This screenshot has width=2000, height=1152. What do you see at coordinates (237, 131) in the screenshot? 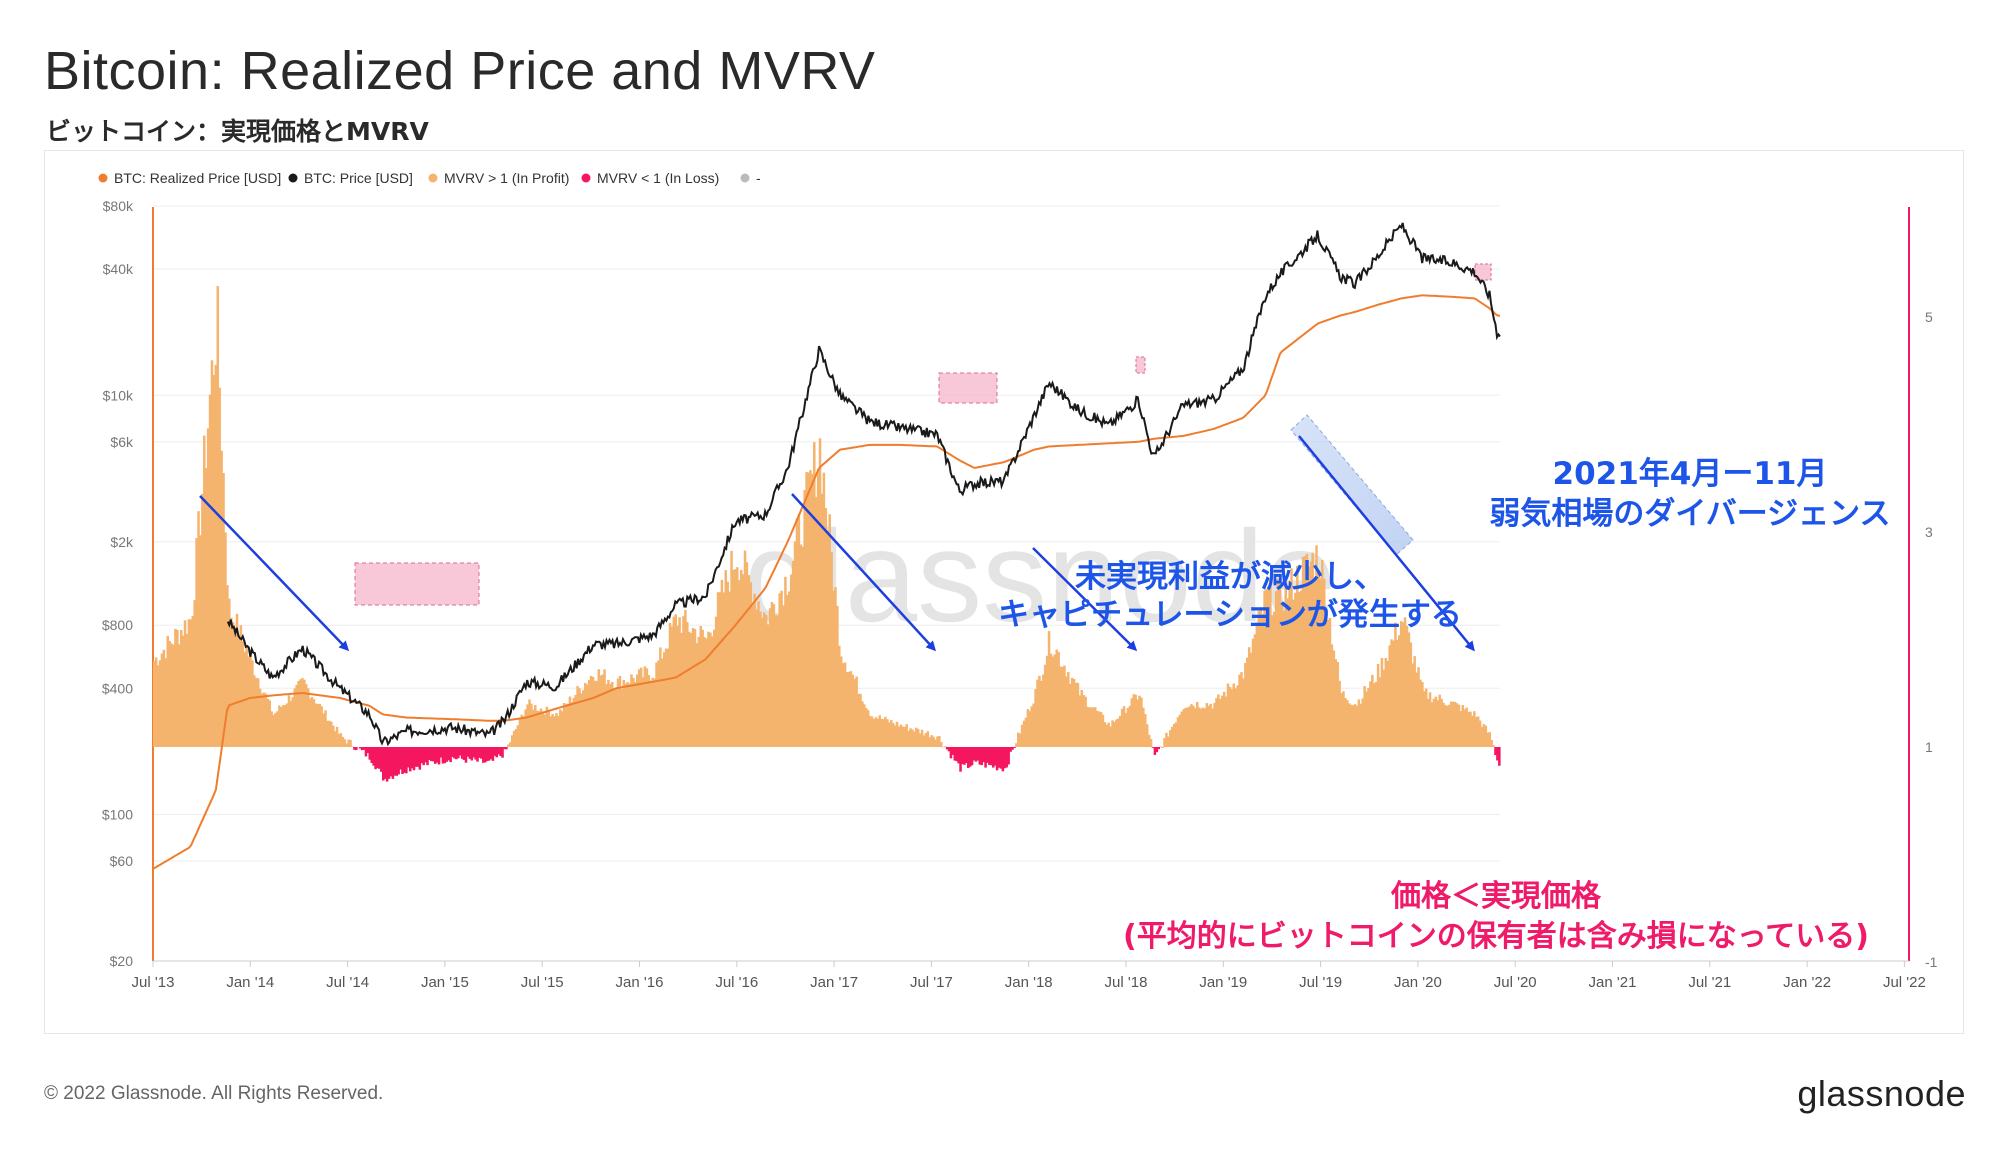
I see `page-subtitle: ビットコイン：実現価格とMVRV` at bounding box center [237, 131].